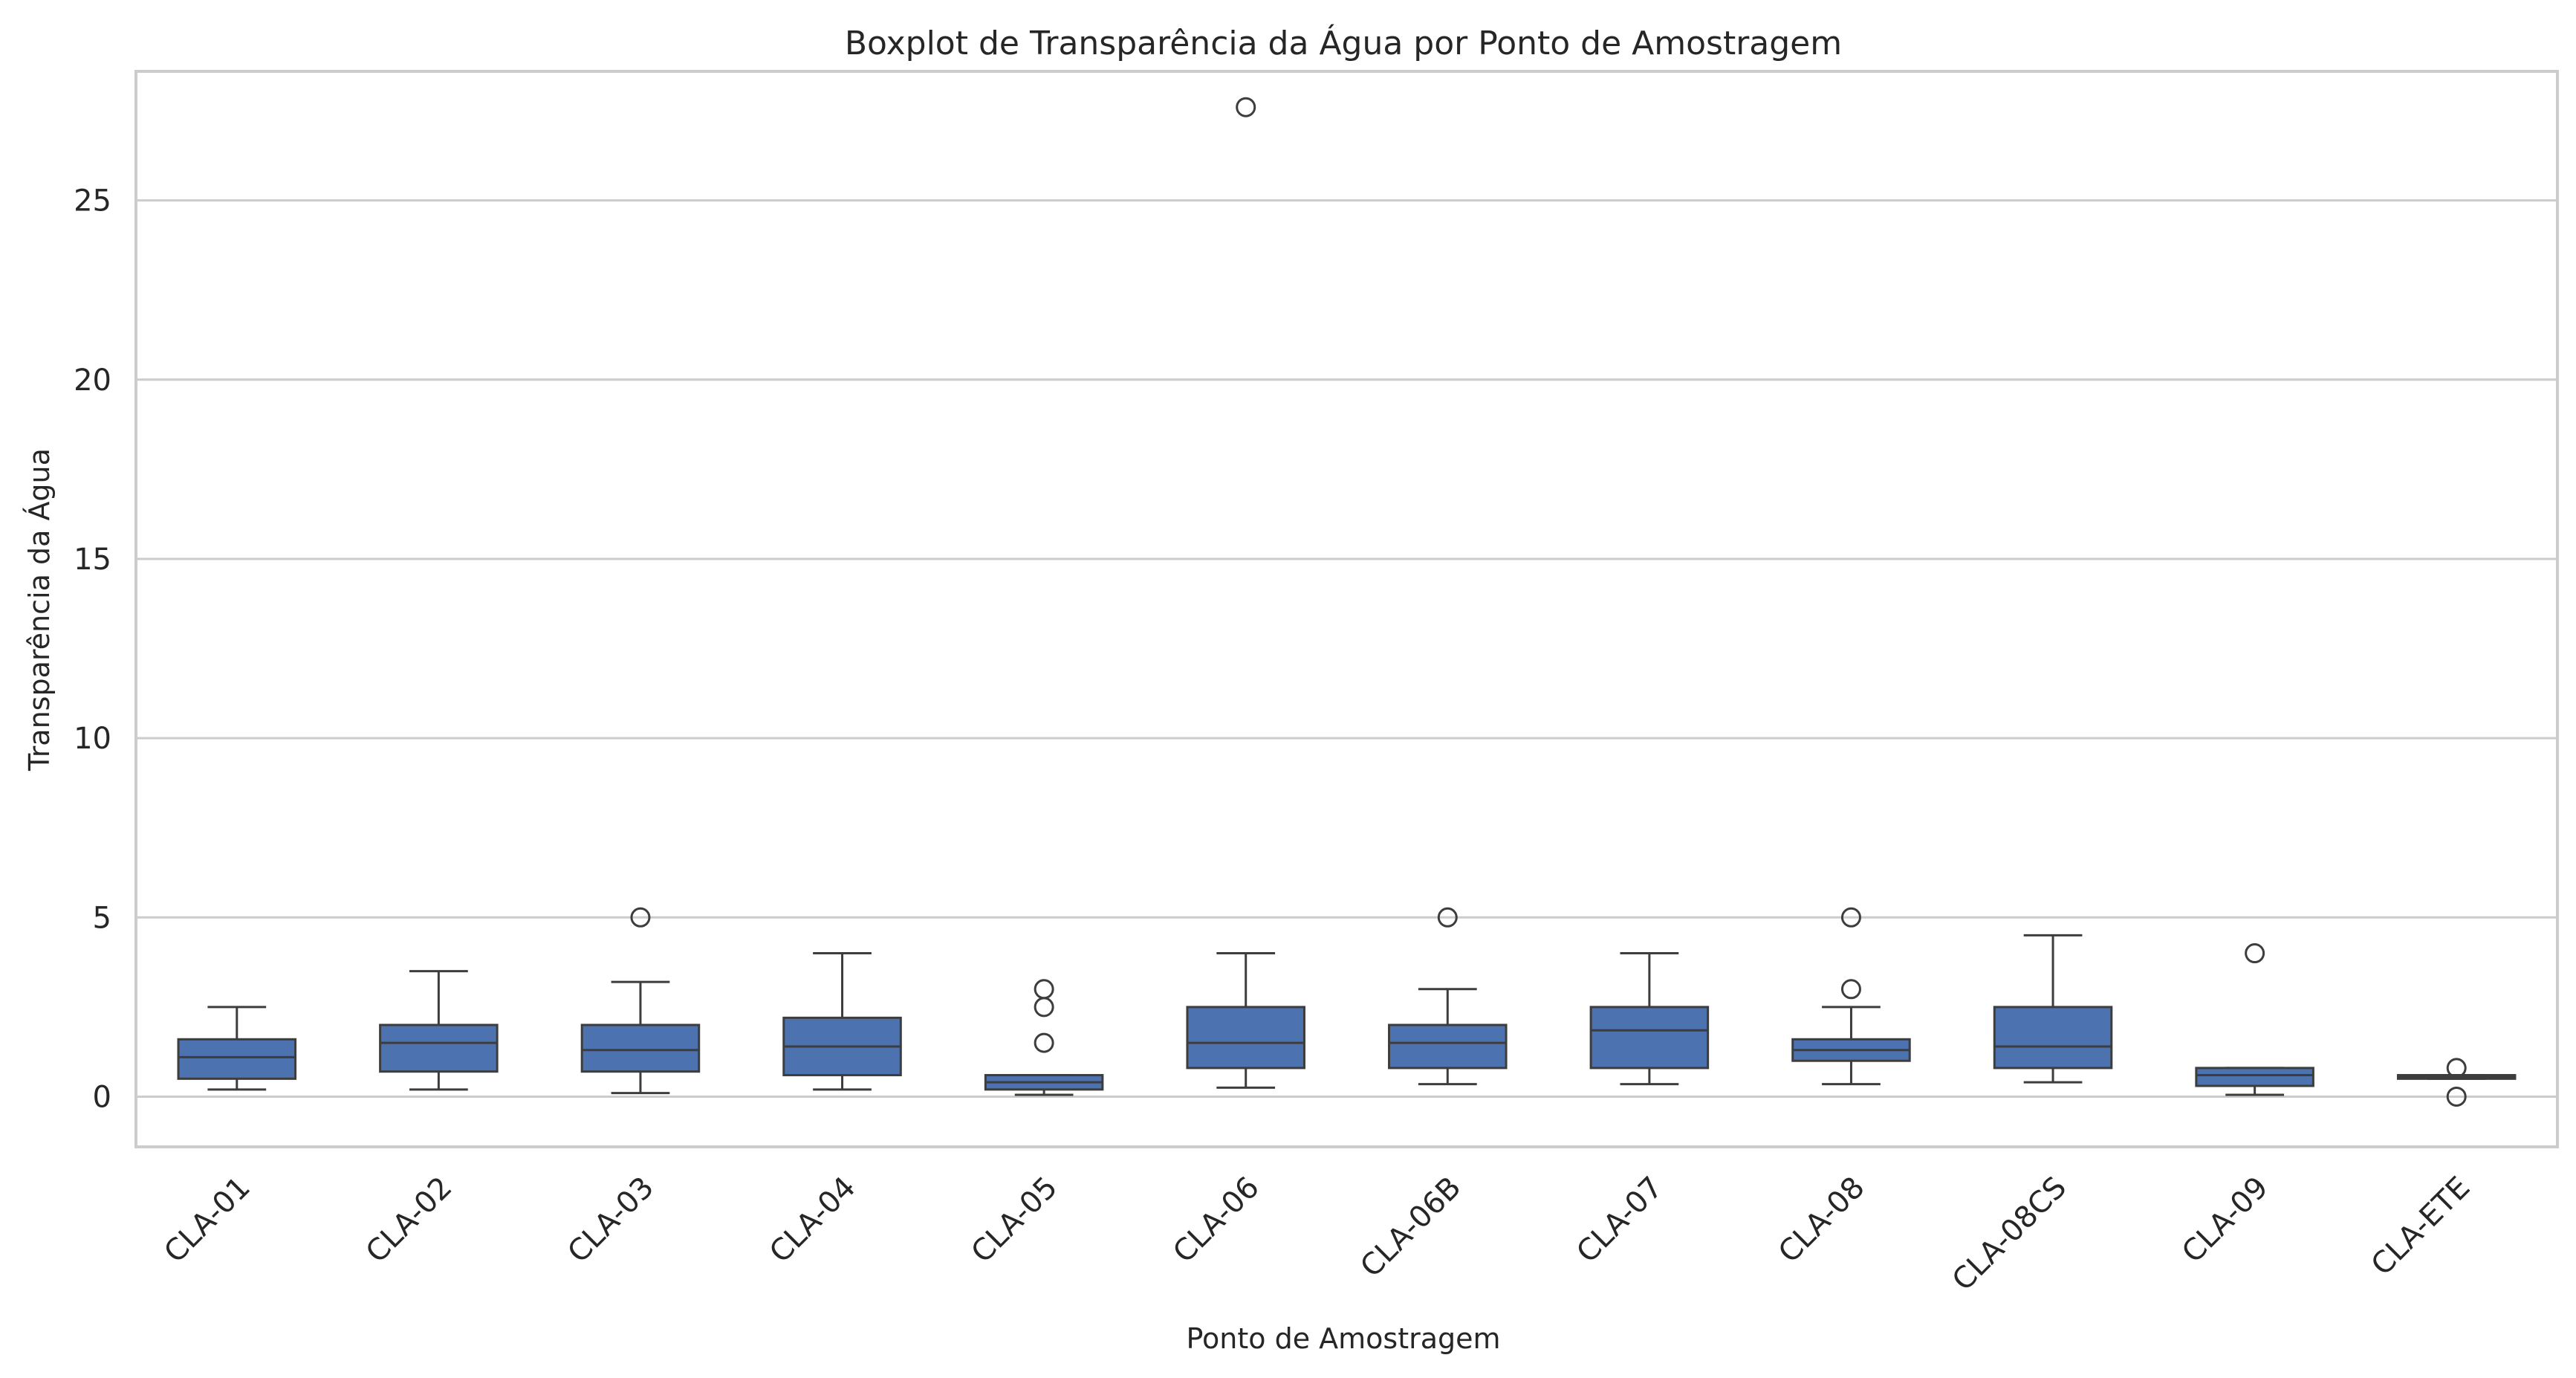 The image size is (2576, 1378). Describe the element at coordinates (1216, 1220) in the screenshot. I see `x-tick-label-CLA-06: CLA-06` at that location.